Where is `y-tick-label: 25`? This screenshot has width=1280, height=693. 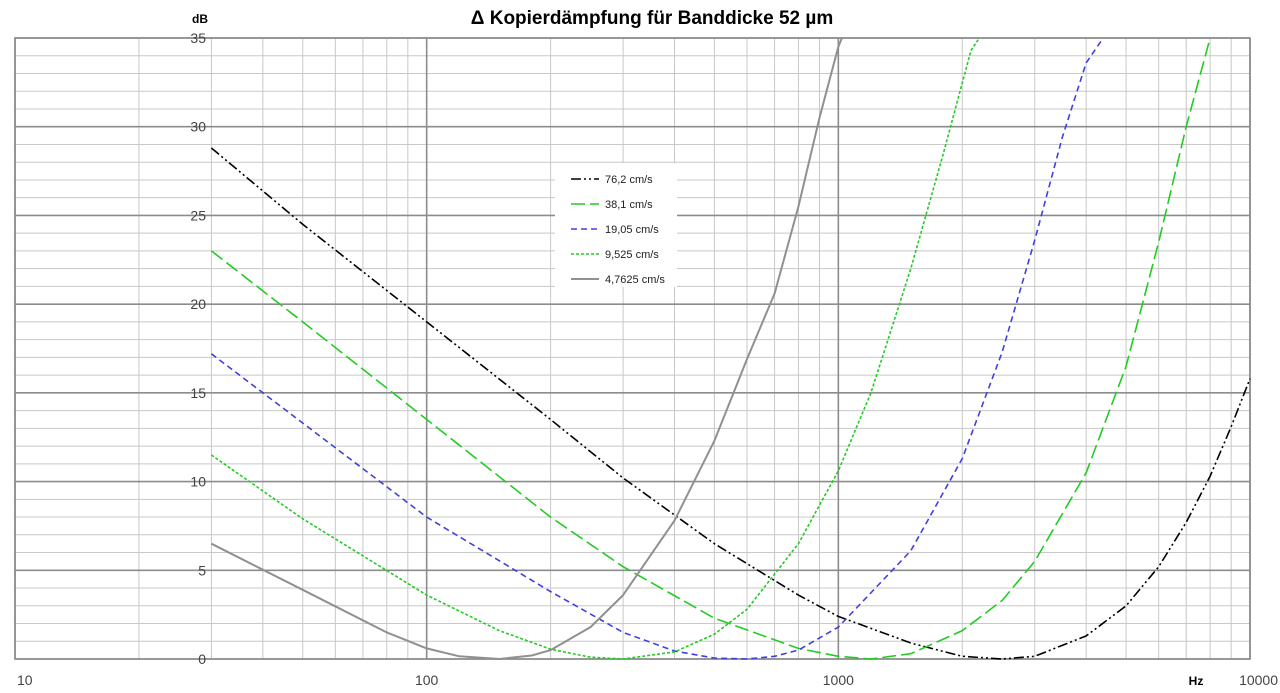
y-tick-label: 25 is located at coordinates (198, 215).